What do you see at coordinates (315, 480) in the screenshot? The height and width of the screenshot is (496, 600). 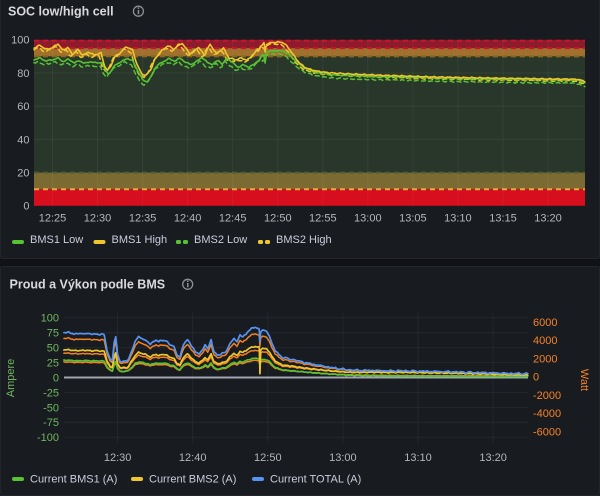 I see `svg-text: Current TOTAL (A)` at bounding box center [315, 480].